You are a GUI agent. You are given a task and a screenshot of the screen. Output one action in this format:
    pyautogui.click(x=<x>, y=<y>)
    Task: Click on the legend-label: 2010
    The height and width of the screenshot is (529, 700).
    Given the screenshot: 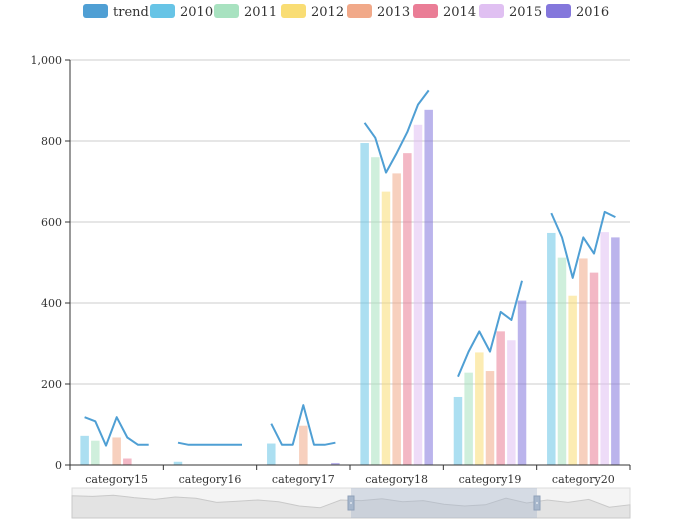 What is the action you would take?
    pyautogui.click(x=196, y=12)
    